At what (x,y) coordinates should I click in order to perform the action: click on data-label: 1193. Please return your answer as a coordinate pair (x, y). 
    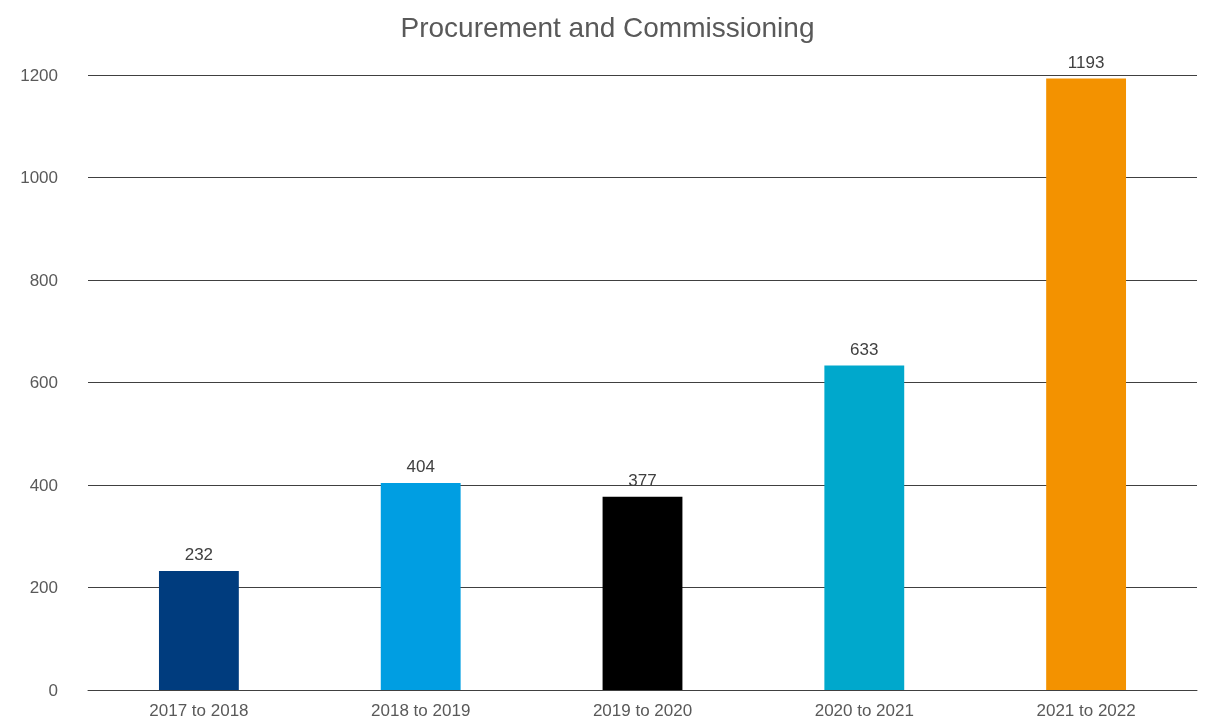
    Looking at the image, I should click on (1086, 62).